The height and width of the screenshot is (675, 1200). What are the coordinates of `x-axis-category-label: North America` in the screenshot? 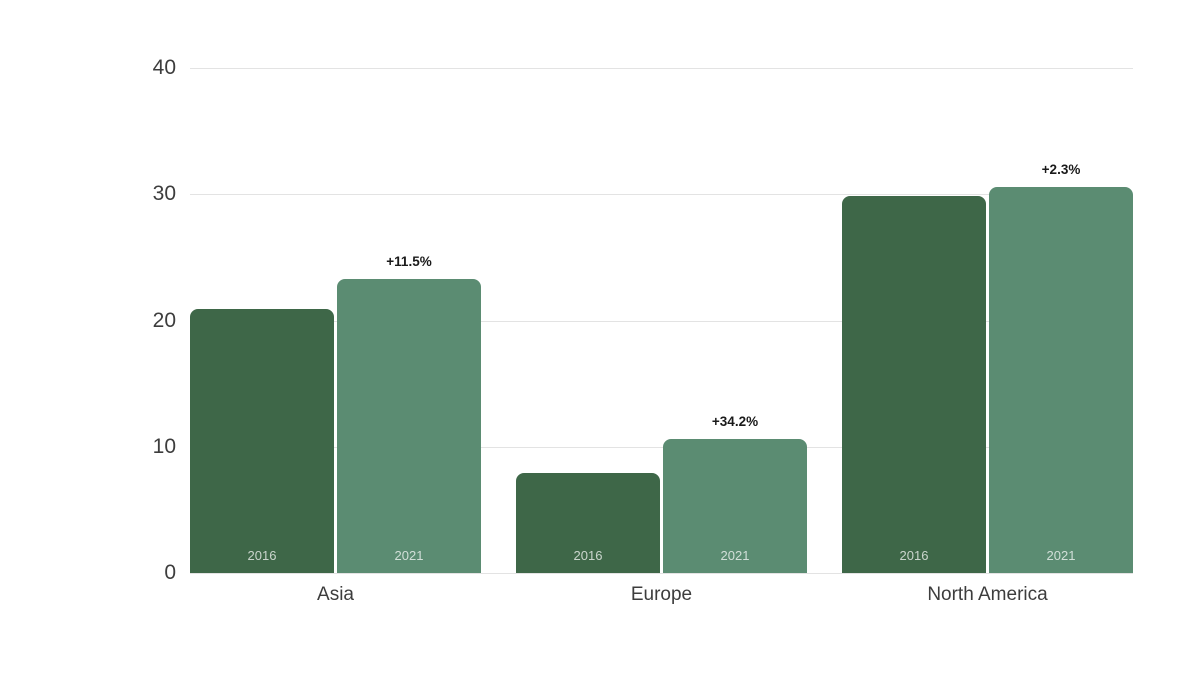 It's located at (987, 594).